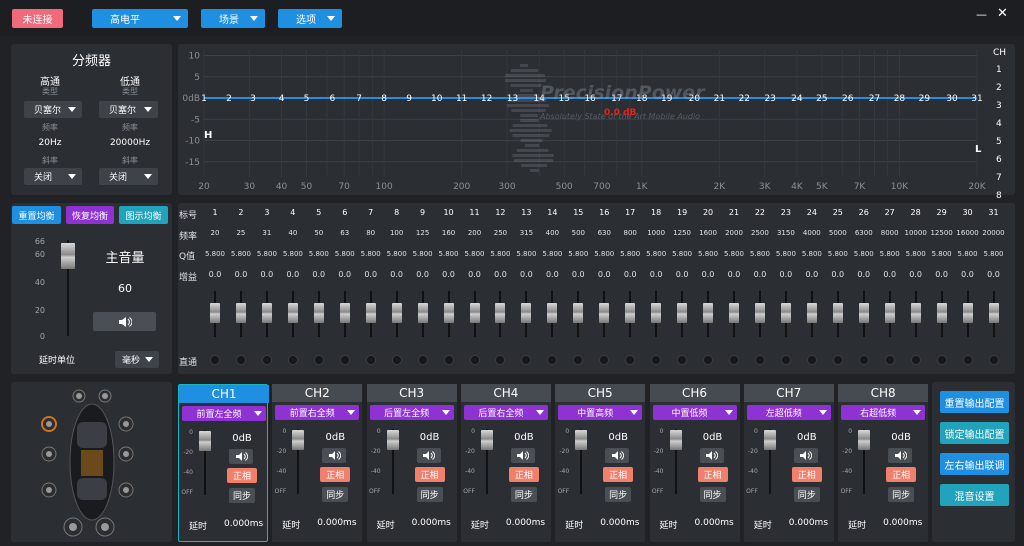  I want to click on master-volume-track, so click(68, 288).